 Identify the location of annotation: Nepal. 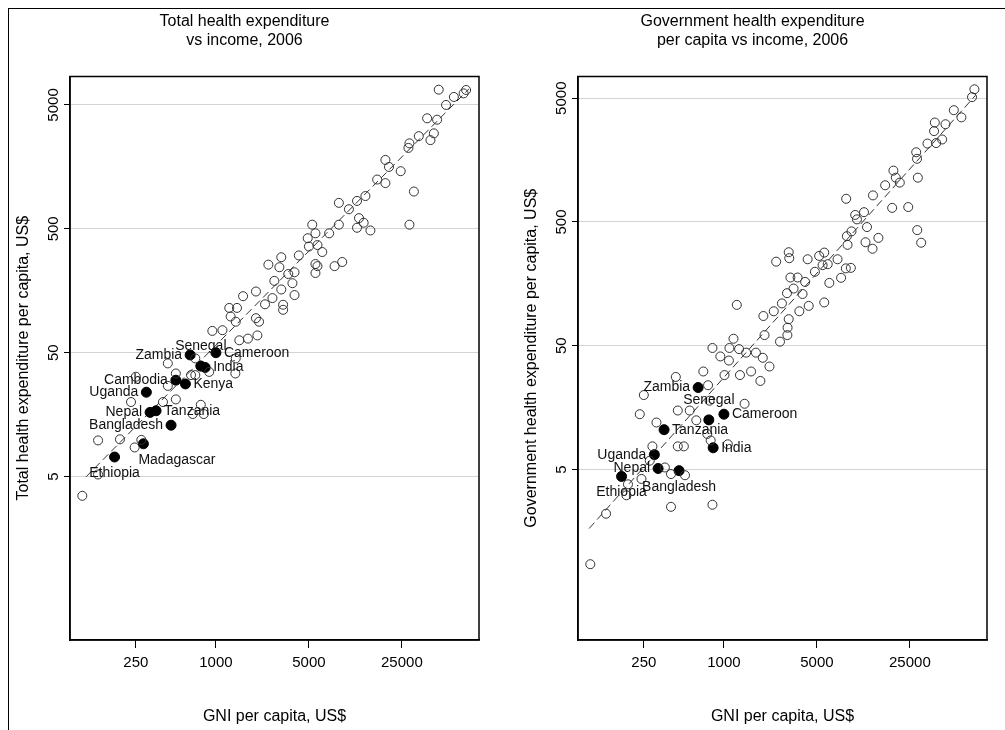
(124, 411).